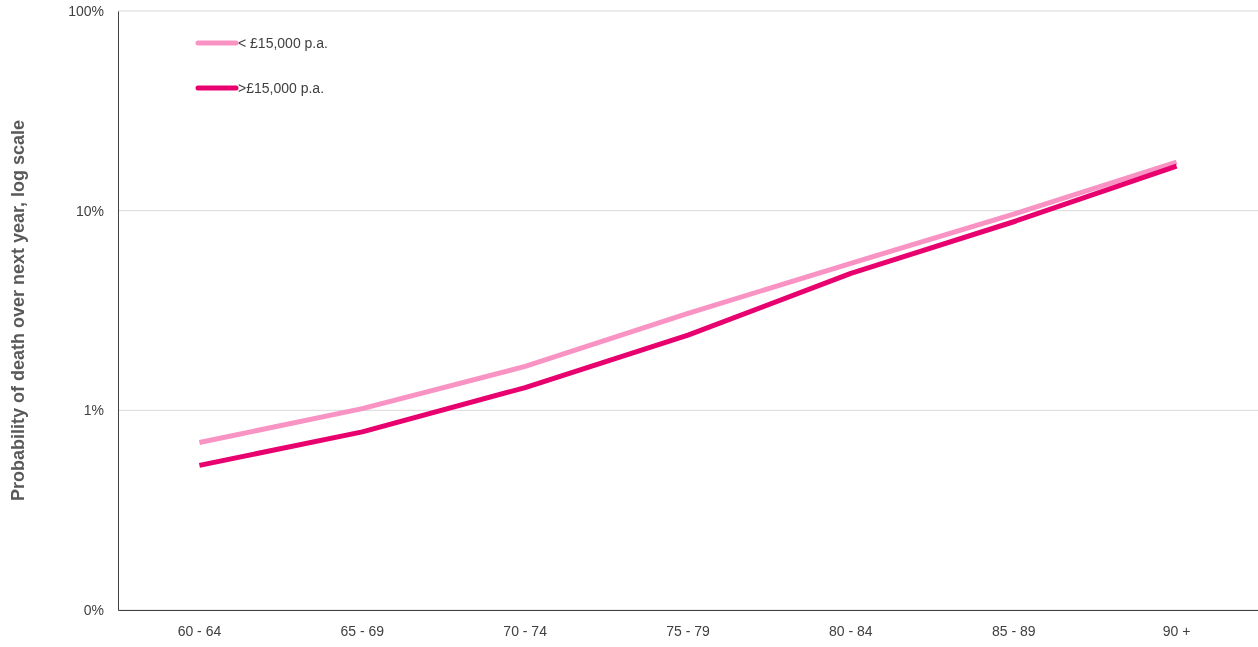 This screenshot has width=1258, height=647. Describe the element at coordinates (525, 630) in the screenshot. I see `x-tick-label: 70 - 74` at that location.